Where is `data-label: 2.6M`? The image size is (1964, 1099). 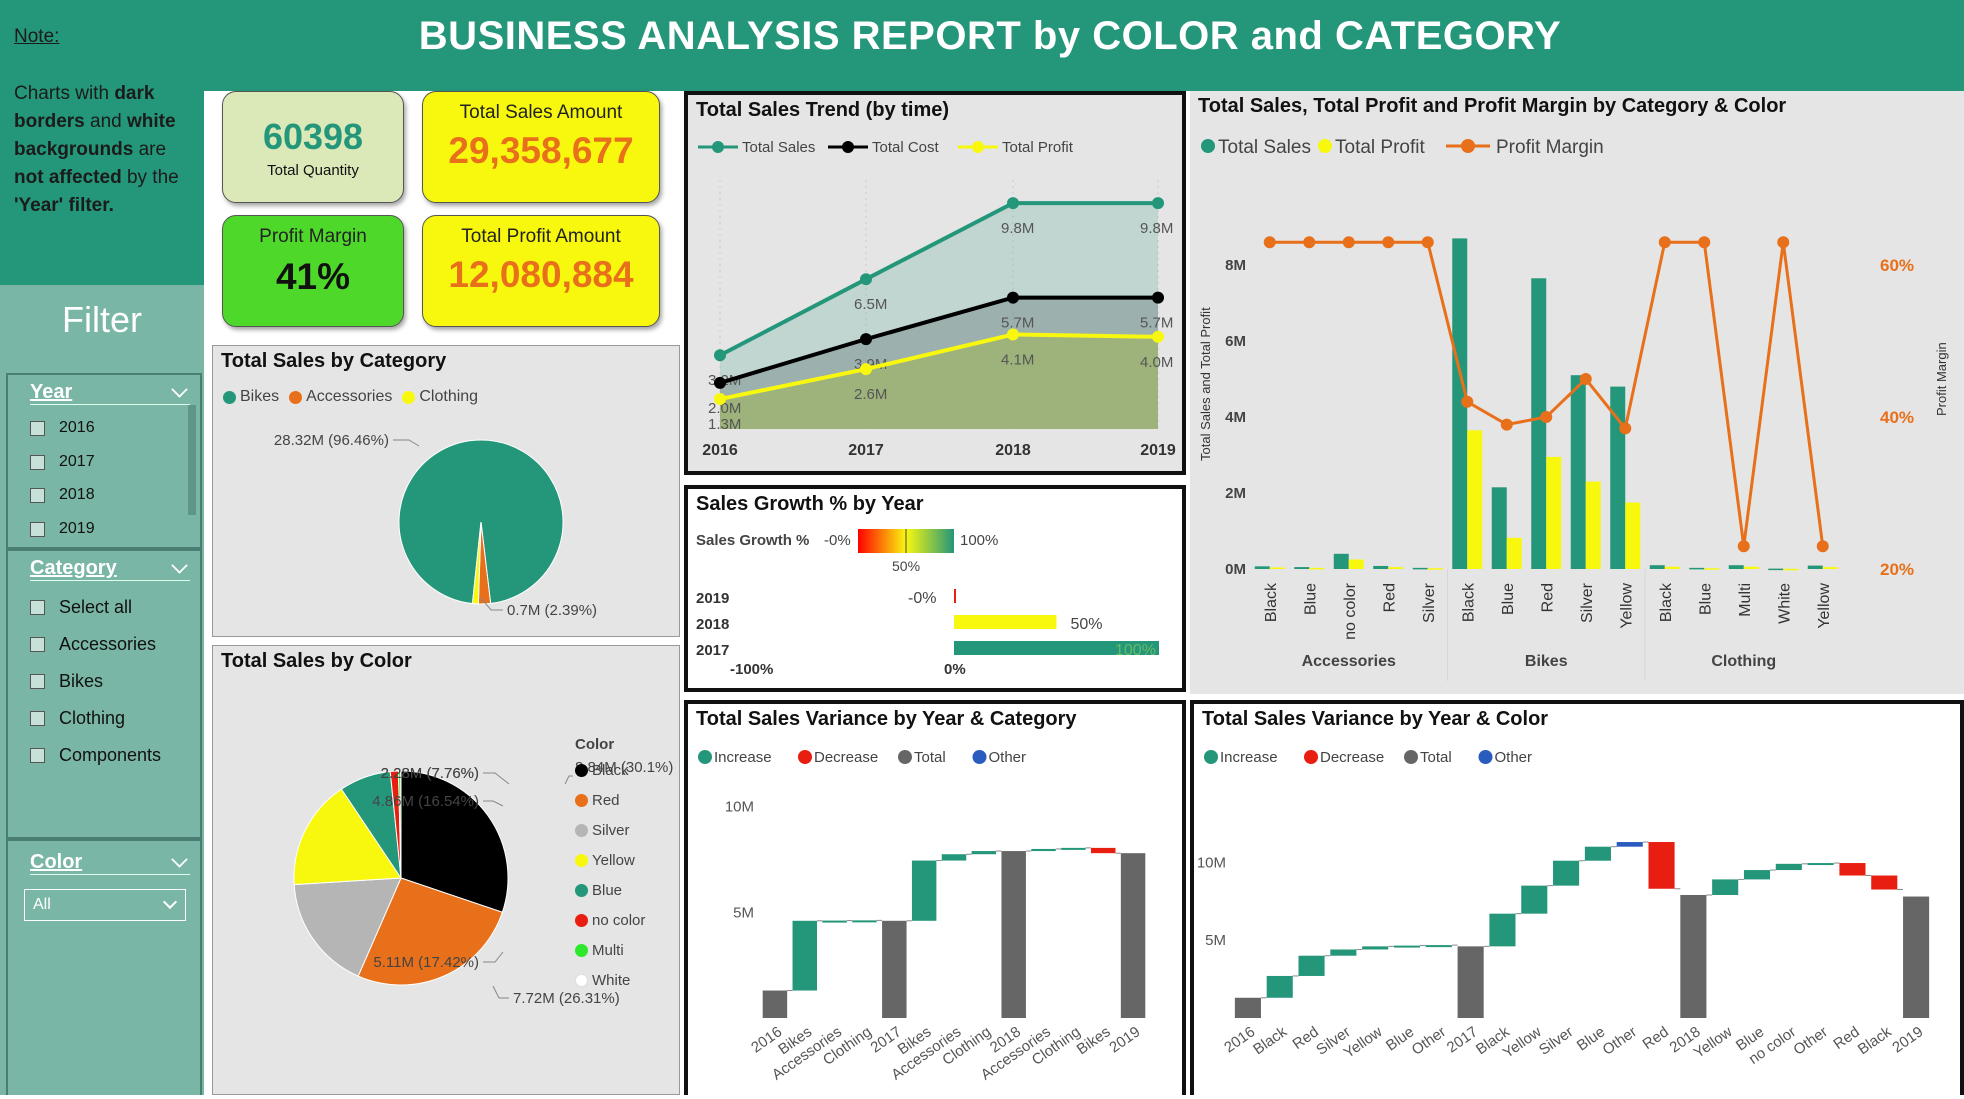 data-label: 2.6M is located at coordinates (870, 394).